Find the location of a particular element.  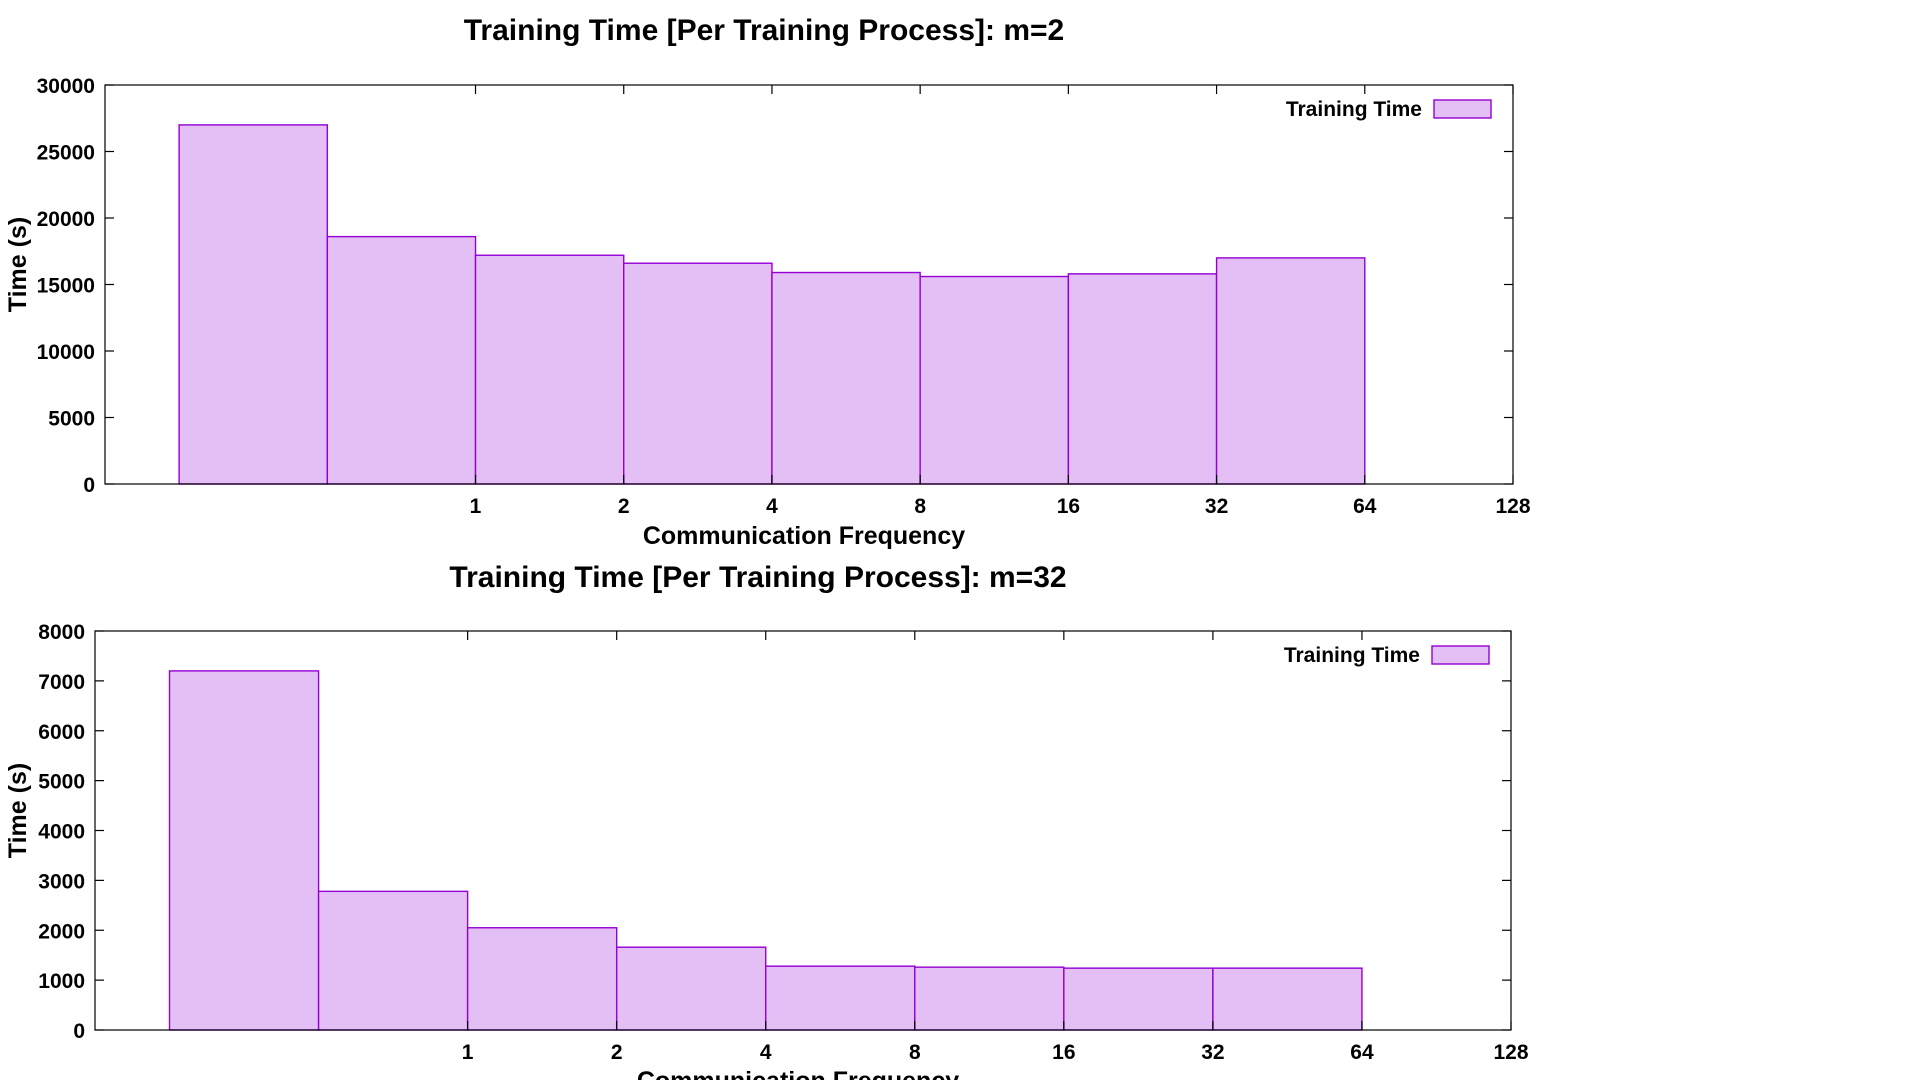

y-tick-label: 10000 is located at coordinates (66, 352).